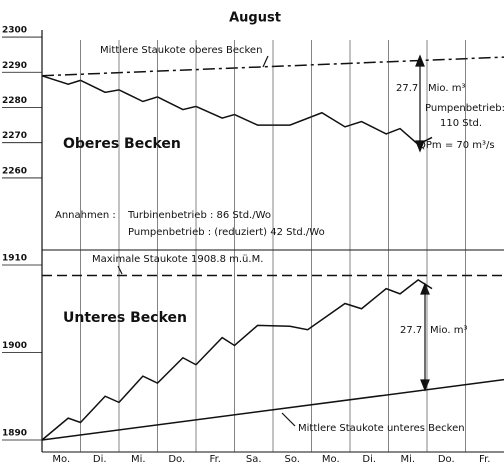 This screenshot has height=467, width=504. I want to click on annotation: 110 Std., so click(461, 123).